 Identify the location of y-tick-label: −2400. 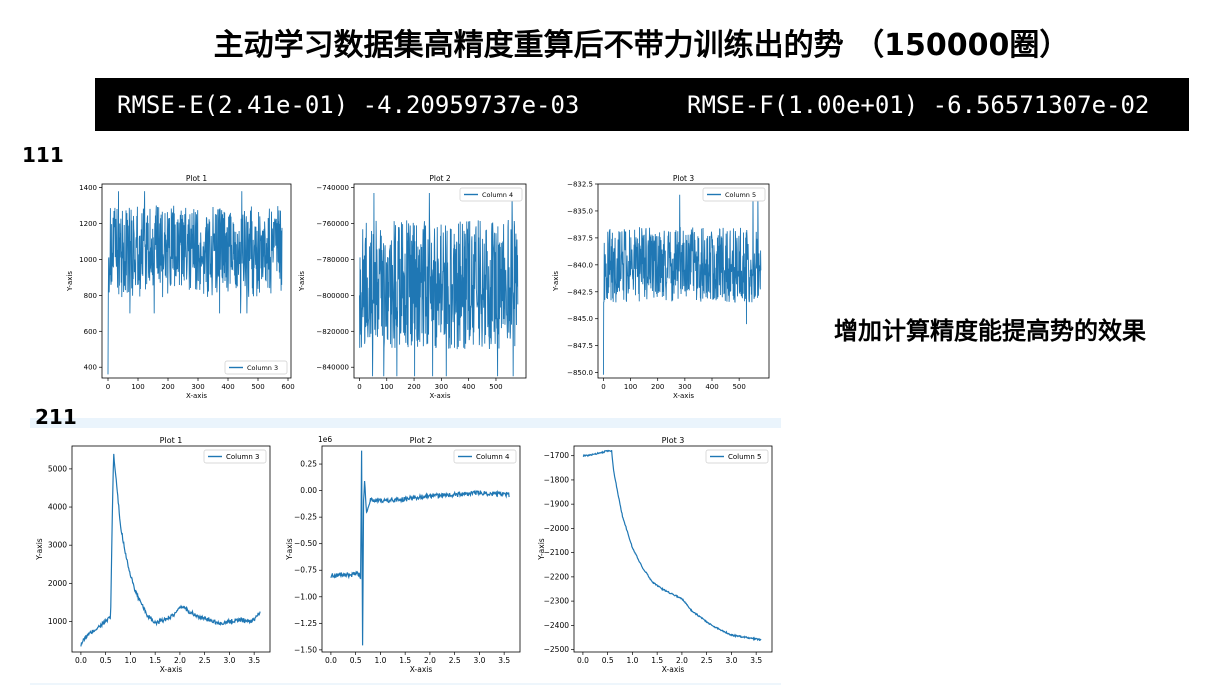
(557, 625).